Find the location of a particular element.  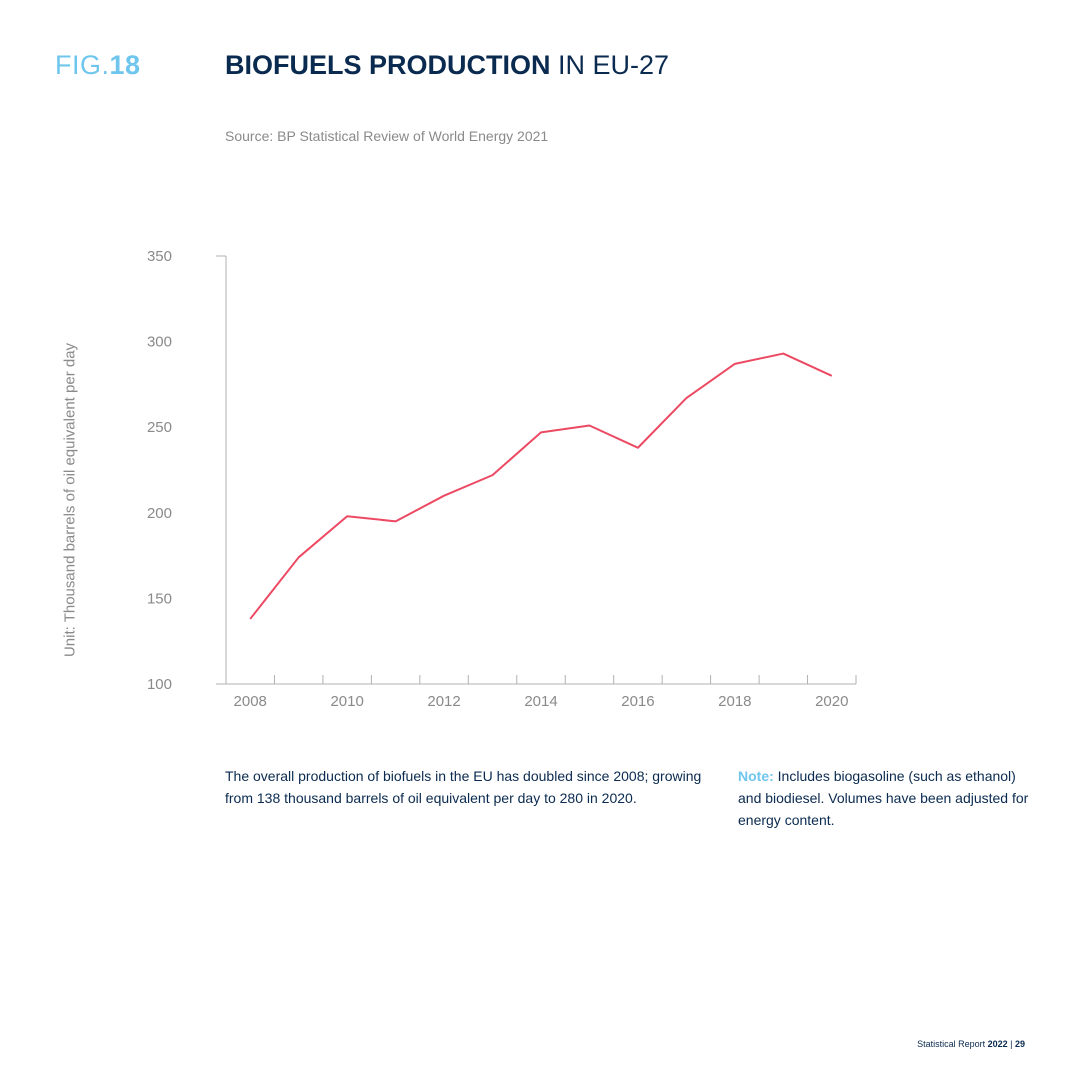

y-tick-label: 300 is located at coordinates (159, 342).